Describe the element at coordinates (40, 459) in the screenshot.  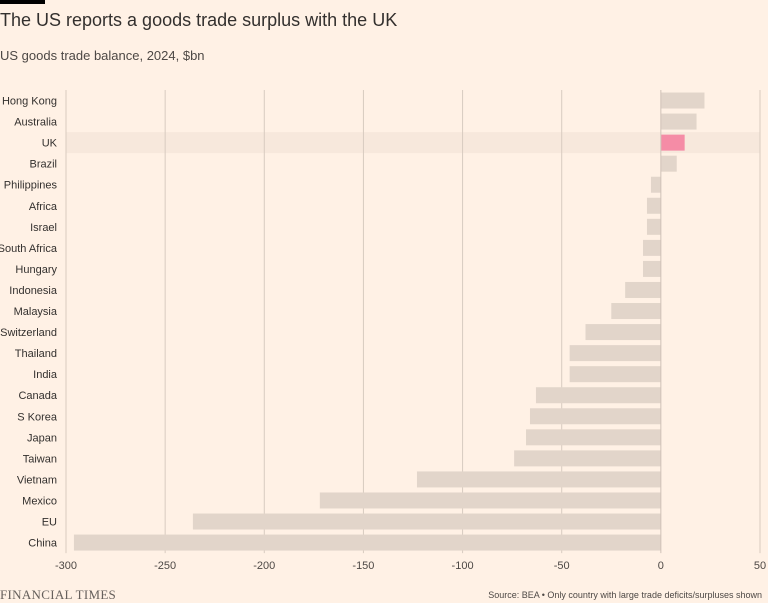
I see `category-label: Taiwan` at that location.